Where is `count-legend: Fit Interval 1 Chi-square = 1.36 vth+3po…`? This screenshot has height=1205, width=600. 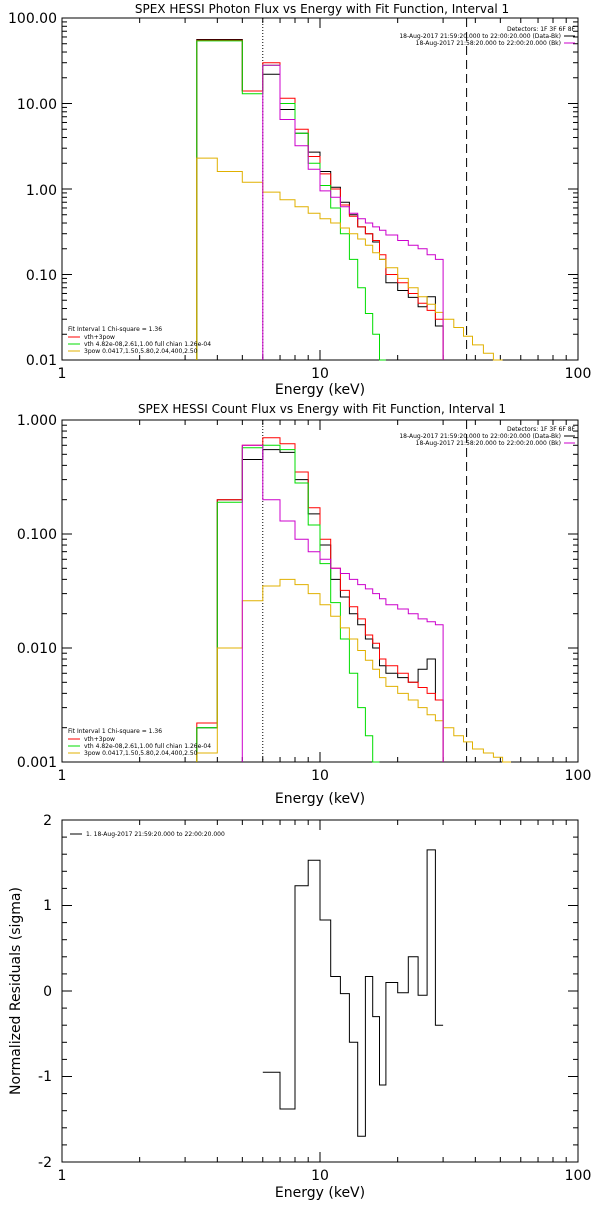 count-legend: Fit Interval 1 Chi-square = 1.36 vth+3po… is located at coordinates (139, 742).